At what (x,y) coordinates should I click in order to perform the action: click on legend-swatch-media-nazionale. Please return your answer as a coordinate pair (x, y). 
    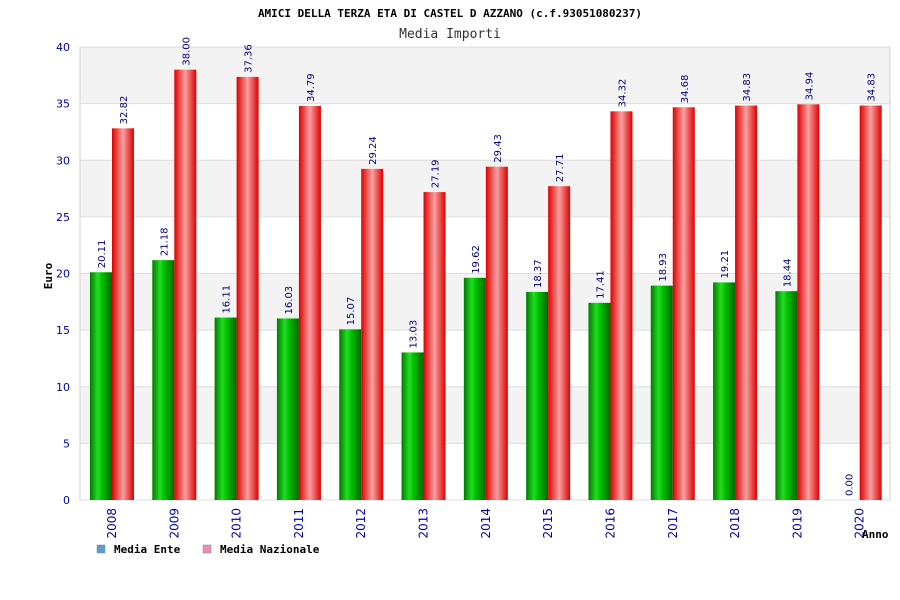
    Looking at the image, I should click on (207, 549).